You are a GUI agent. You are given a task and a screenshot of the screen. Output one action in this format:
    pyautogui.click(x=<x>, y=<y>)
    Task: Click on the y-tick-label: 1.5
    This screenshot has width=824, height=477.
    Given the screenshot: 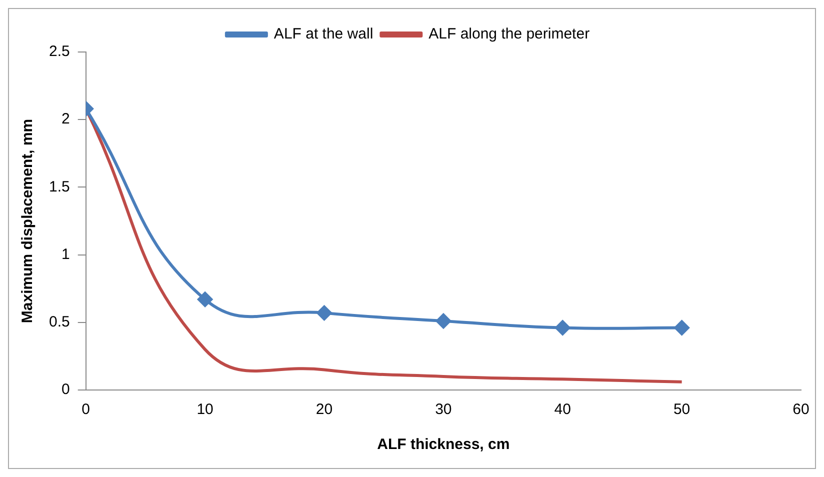 What is the action you would take?
    pyautogui.click(x=59, y=187)
    